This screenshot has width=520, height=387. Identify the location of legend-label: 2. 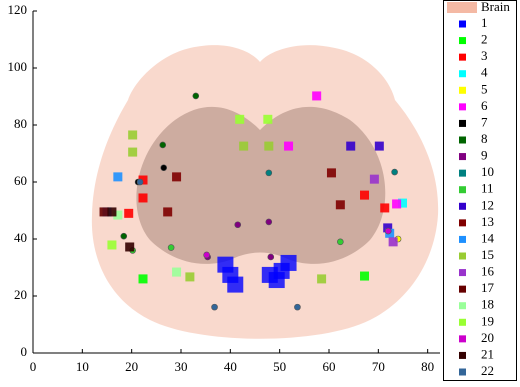
(484, 39).